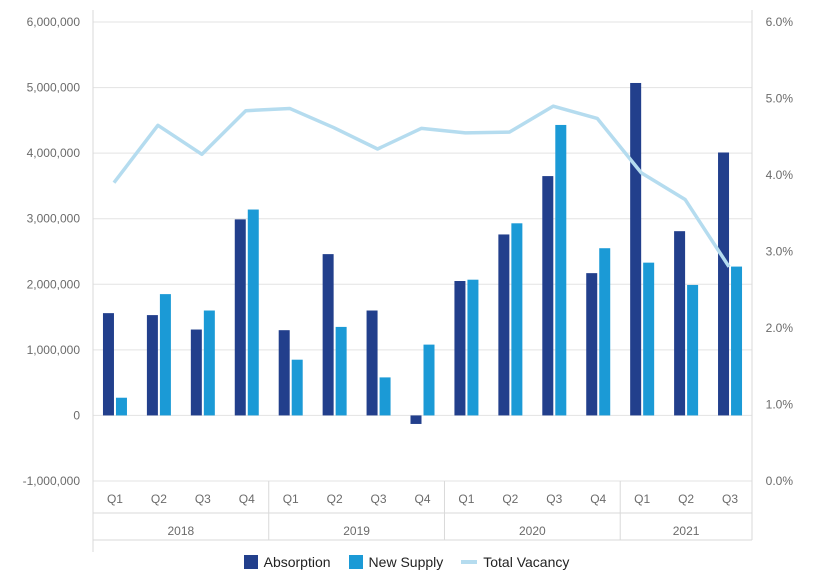 The height and width of the screenshot is (582, 813). I want to click on year-label: 2019, so click(356, 531).